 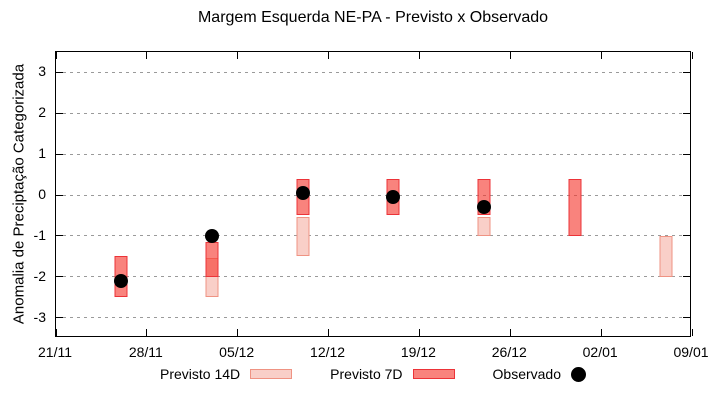 What do you see at coordinates (237, 352) in the screenshot?
I see `x-tick-label: 05/12` at bounding box center [237, 352].